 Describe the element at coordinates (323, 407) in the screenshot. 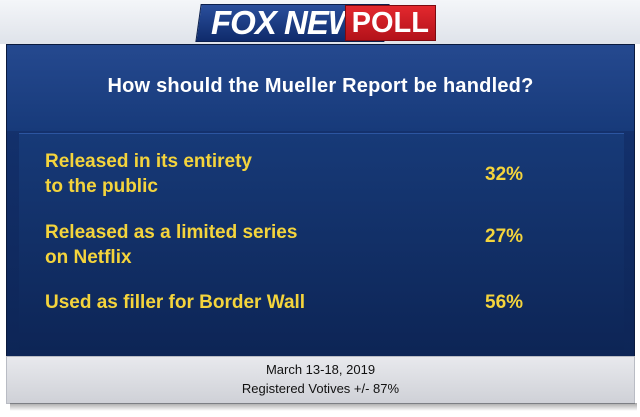

I see `footer-shadow` at that location.